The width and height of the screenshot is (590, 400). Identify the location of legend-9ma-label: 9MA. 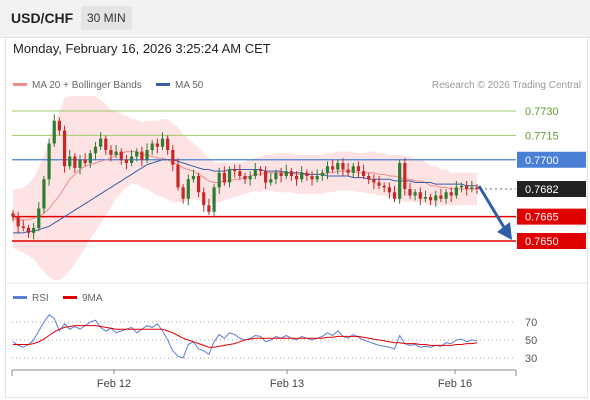
(92, 298).